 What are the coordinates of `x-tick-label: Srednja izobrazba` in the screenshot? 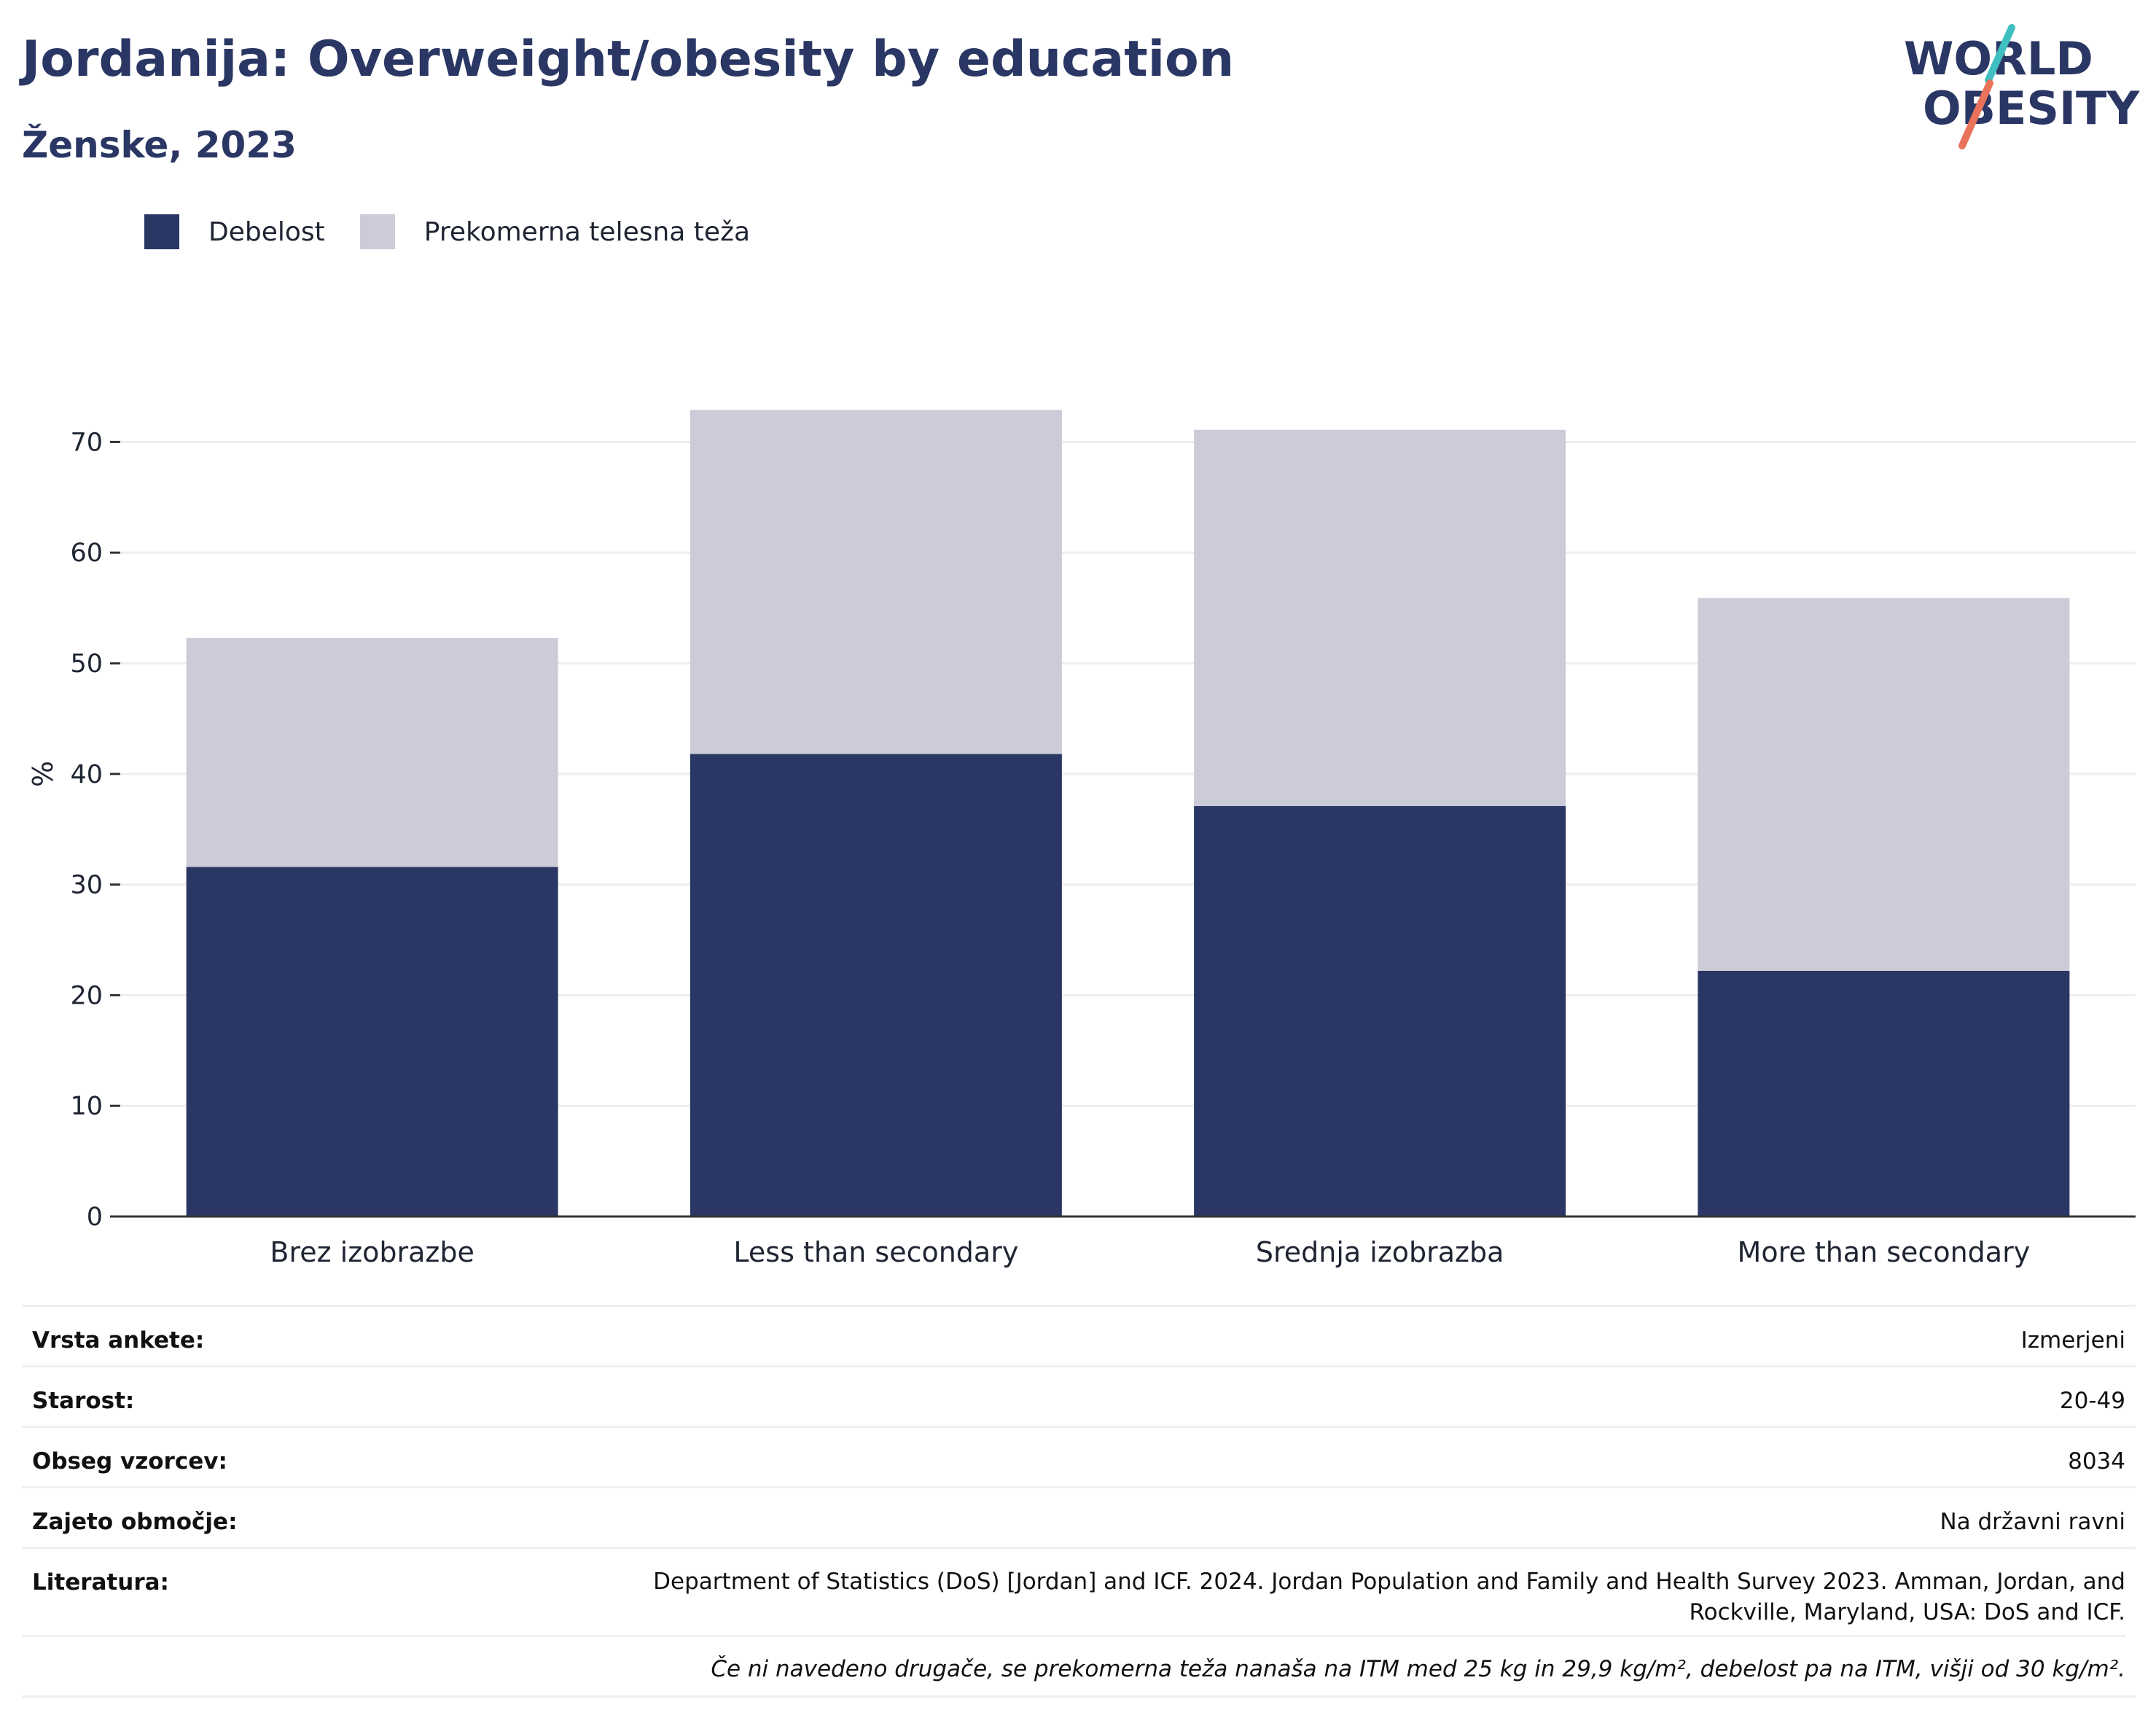 It's located at (1380, 1252).